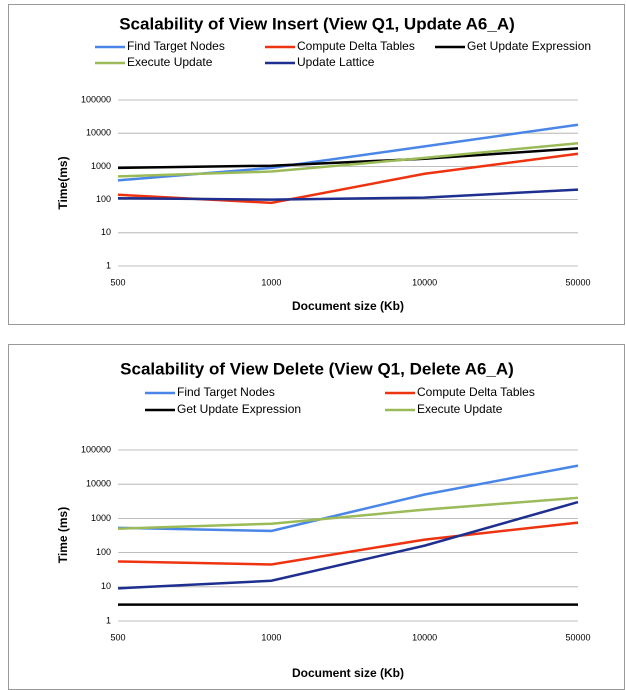  I want to click on y-axis-label: Time (ms), so click(63, 535).